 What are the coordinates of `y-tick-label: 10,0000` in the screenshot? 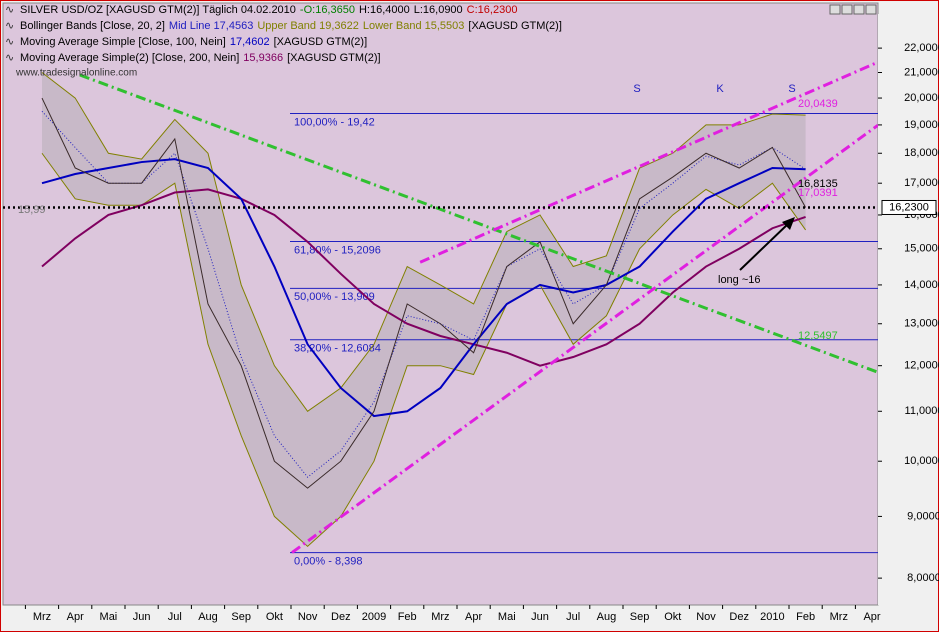 It's located at (921, 461).